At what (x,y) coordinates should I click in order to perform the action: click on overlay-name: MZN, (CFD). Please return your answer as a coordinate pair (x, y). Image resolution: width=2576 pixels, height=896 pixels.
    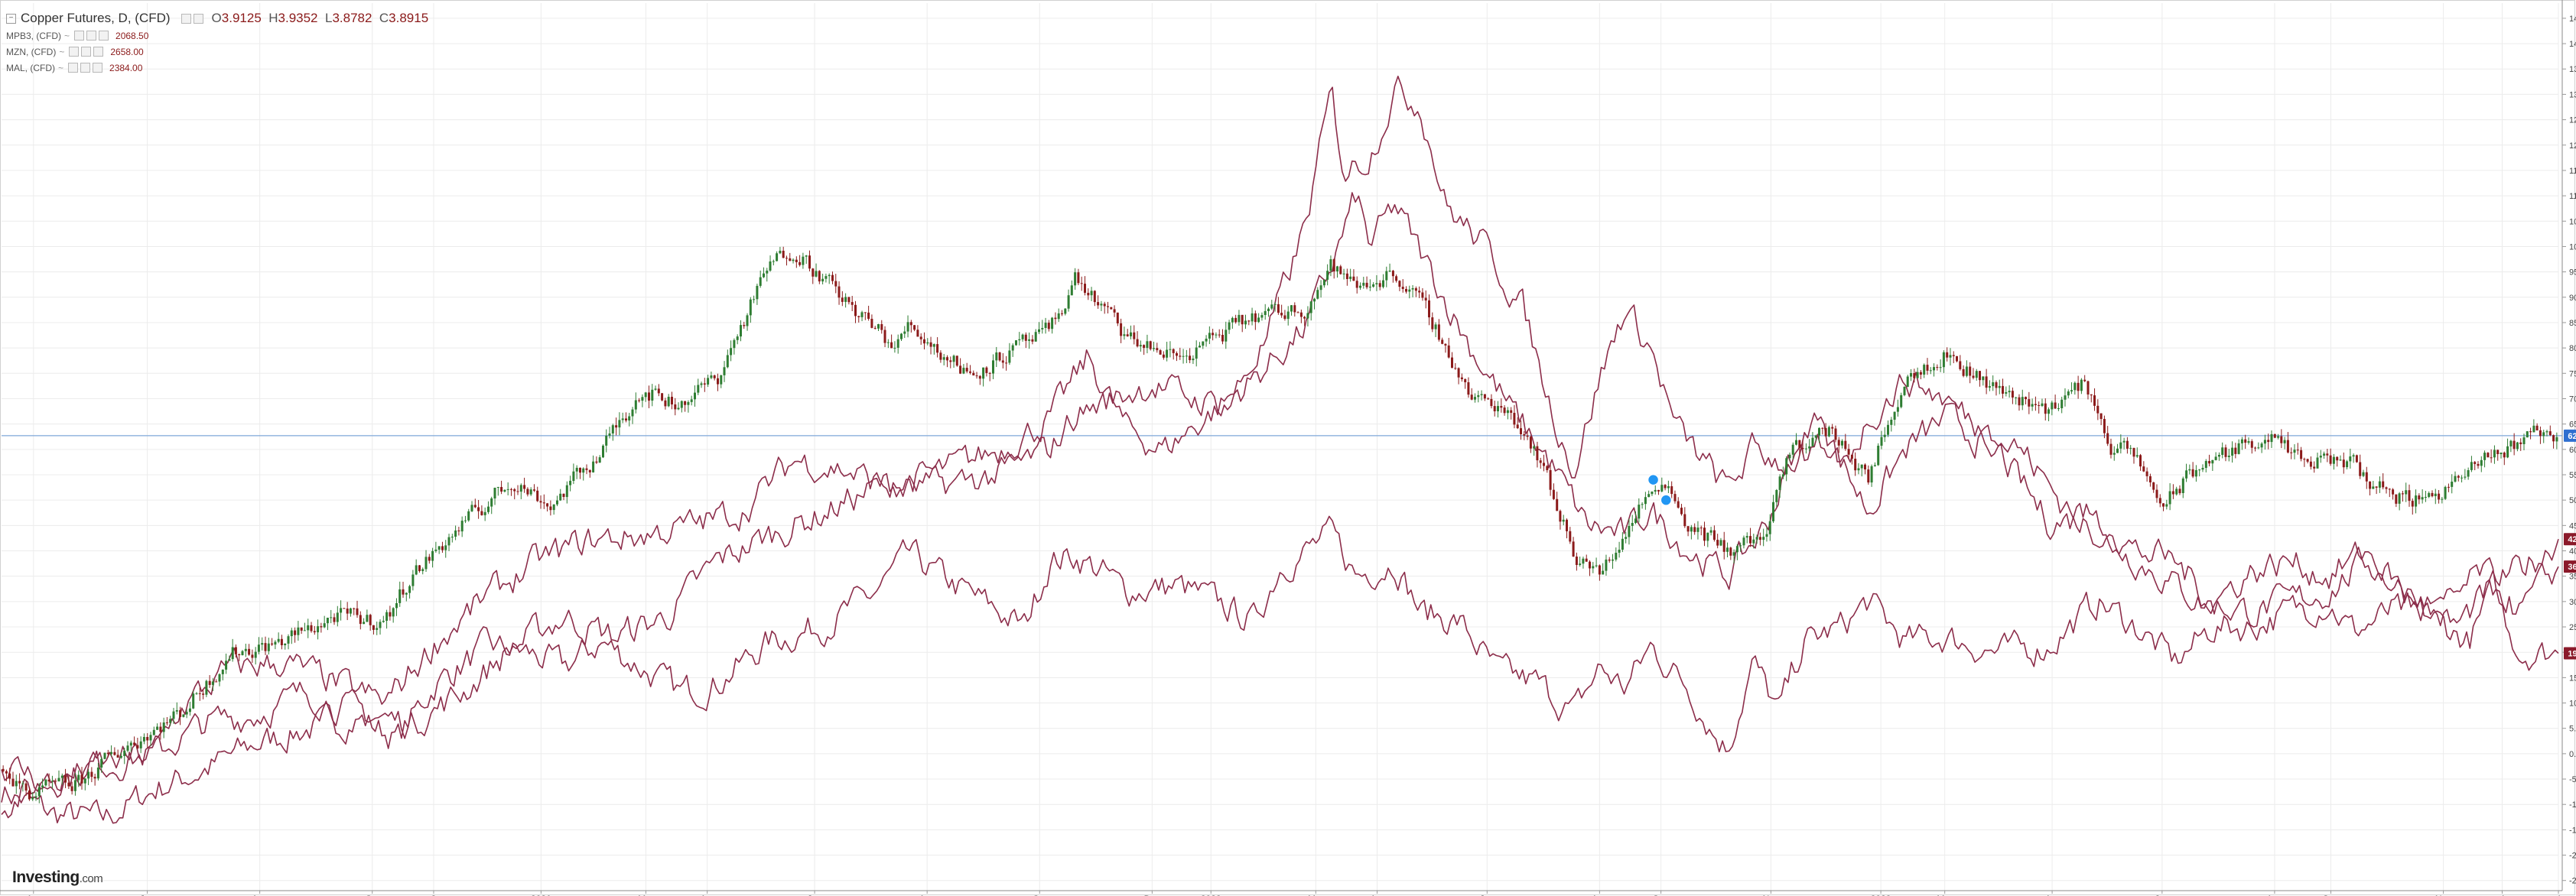
    Looking at the image, I should click on (31, 51).